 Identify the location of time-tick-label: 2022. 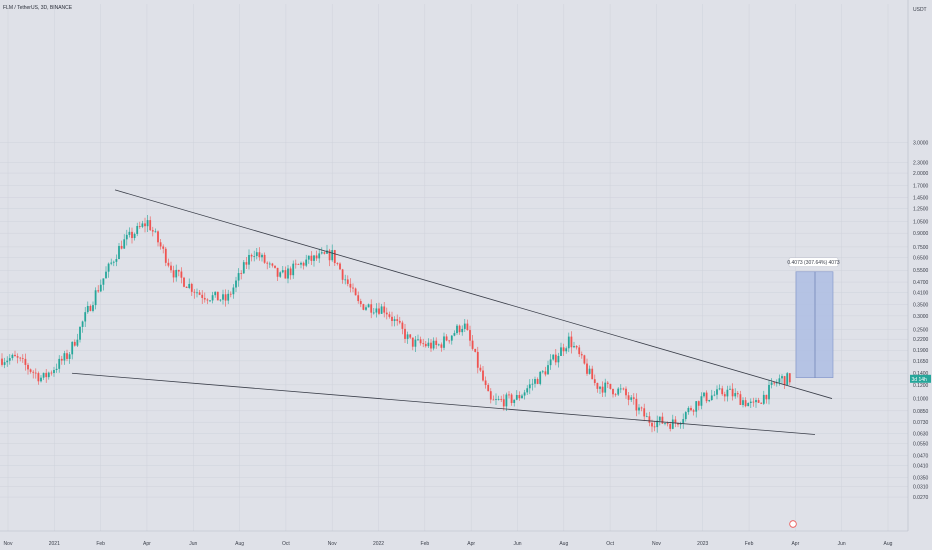
(378, 544).